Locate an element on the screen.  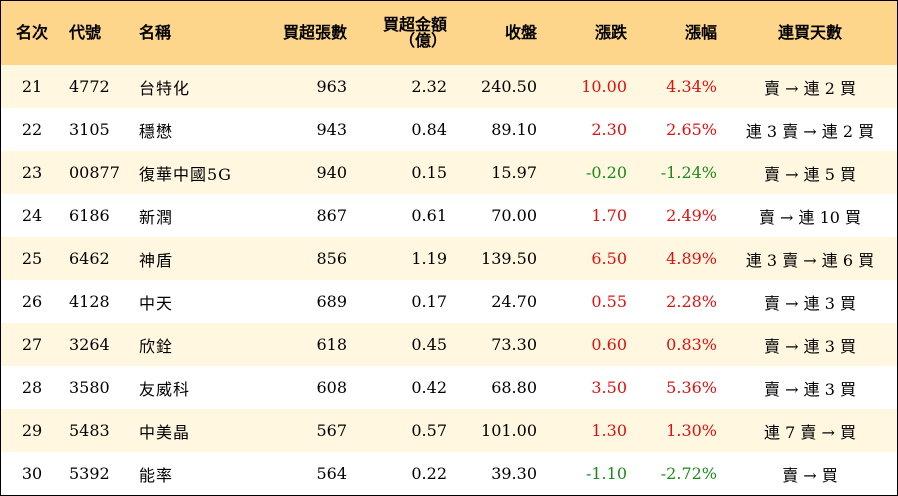
change-cell: 0.55 is located at coordinates (588, 301).